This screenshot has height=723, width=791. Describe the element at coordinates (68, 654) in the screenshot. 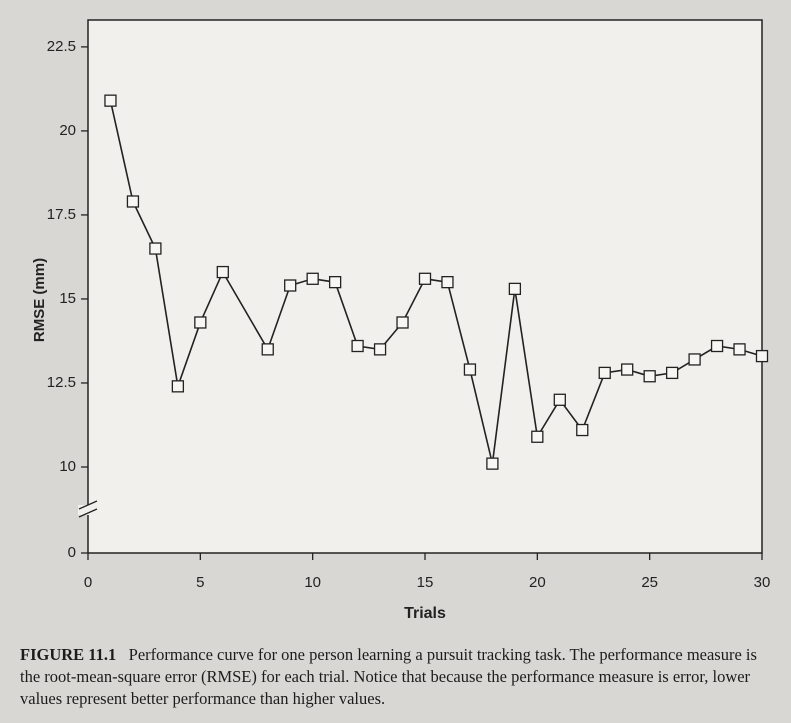

I see `caption-label: FIGURE 11.1` at that location.